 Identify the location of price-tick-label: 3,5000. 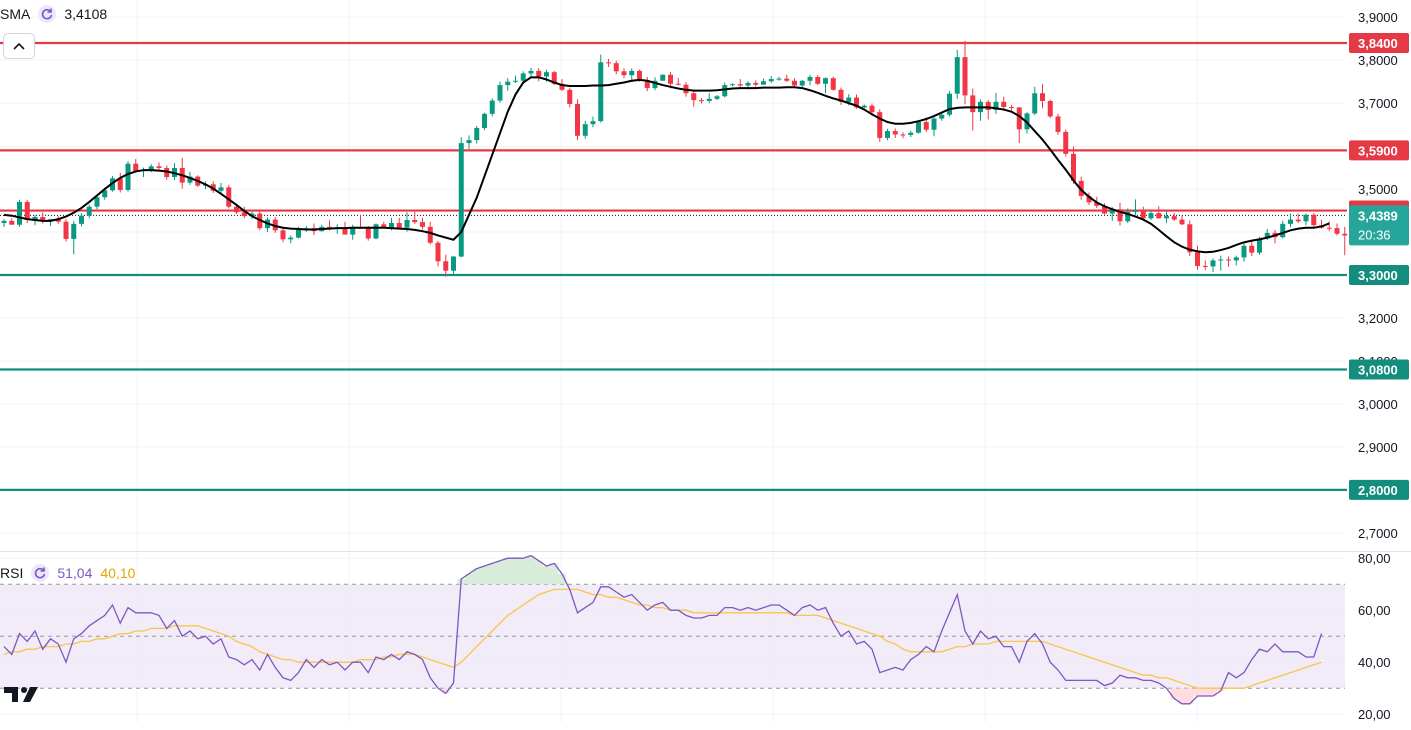
(1378, 189).